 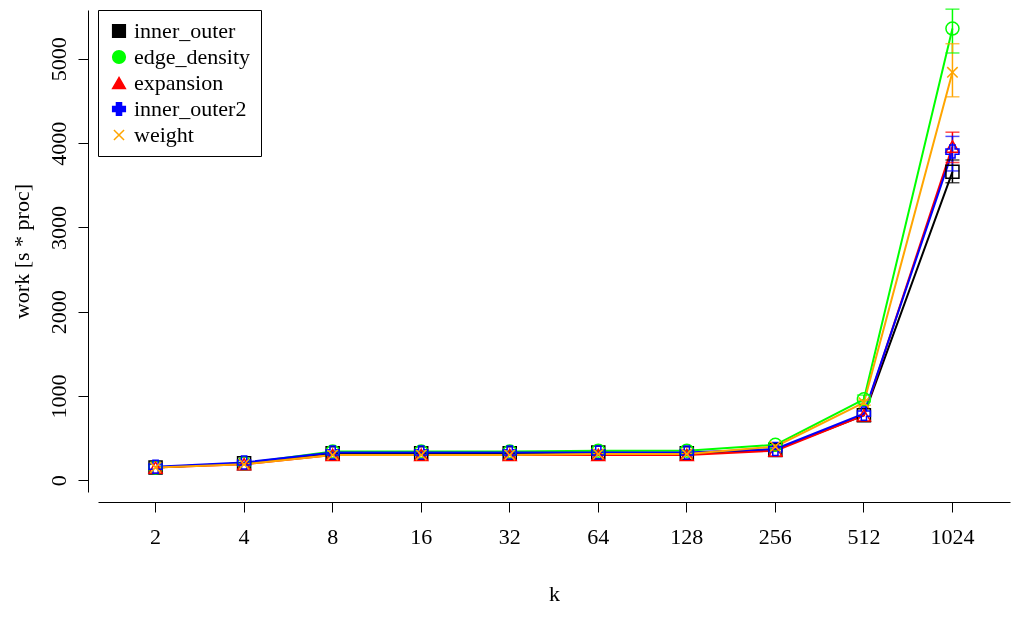 I want to click on y-tick-label: 3000, so click(x=58, y=227).